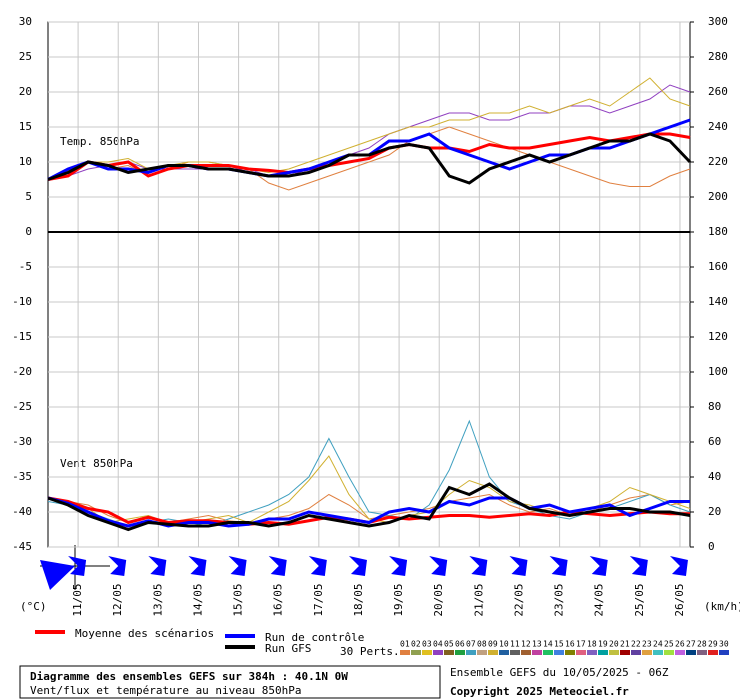  I want to click on wind-label: Vent 850hPa, so click(96, 463).